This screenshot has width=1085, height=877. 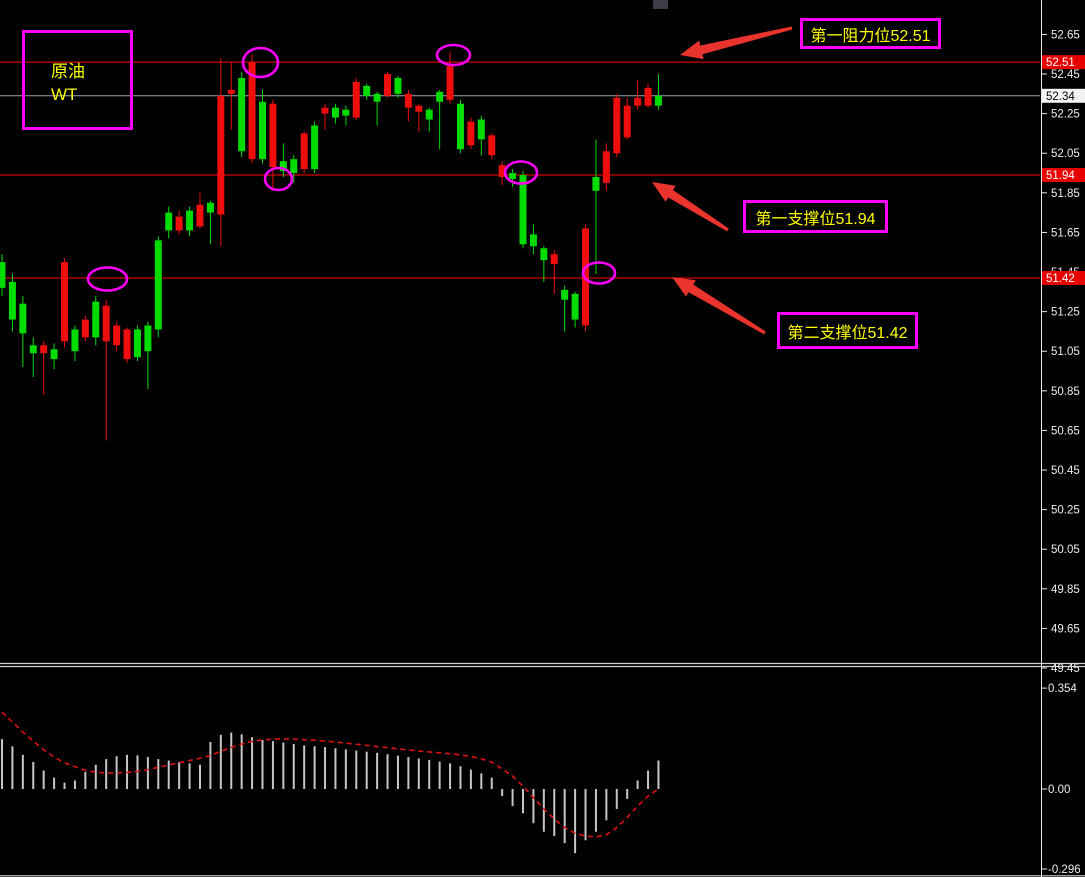 What do you see at coordinates (1065, 233) in the screenshot?
I see `price-tick-label: 51.65` at bounding box center [1065, 233].